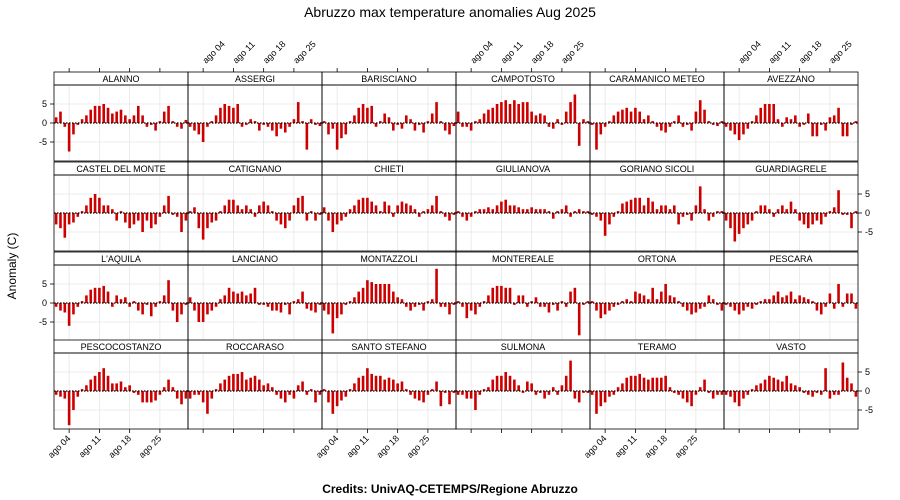  What do you see at coordinates (657, 169) in the screenshot?
I see `panel-strip-label: GORIANO SICOLI` at bounding box center [657, 169].